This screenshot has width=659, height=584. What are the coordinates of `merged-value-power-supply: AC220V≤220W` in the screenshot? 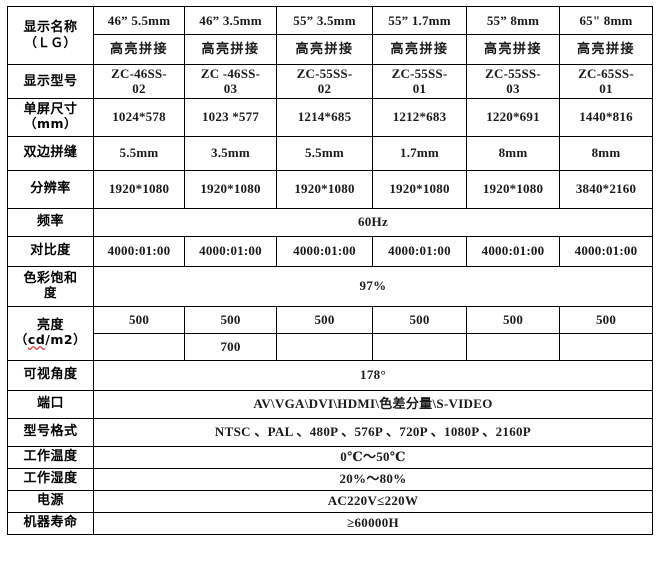 It's located at (373, 501).